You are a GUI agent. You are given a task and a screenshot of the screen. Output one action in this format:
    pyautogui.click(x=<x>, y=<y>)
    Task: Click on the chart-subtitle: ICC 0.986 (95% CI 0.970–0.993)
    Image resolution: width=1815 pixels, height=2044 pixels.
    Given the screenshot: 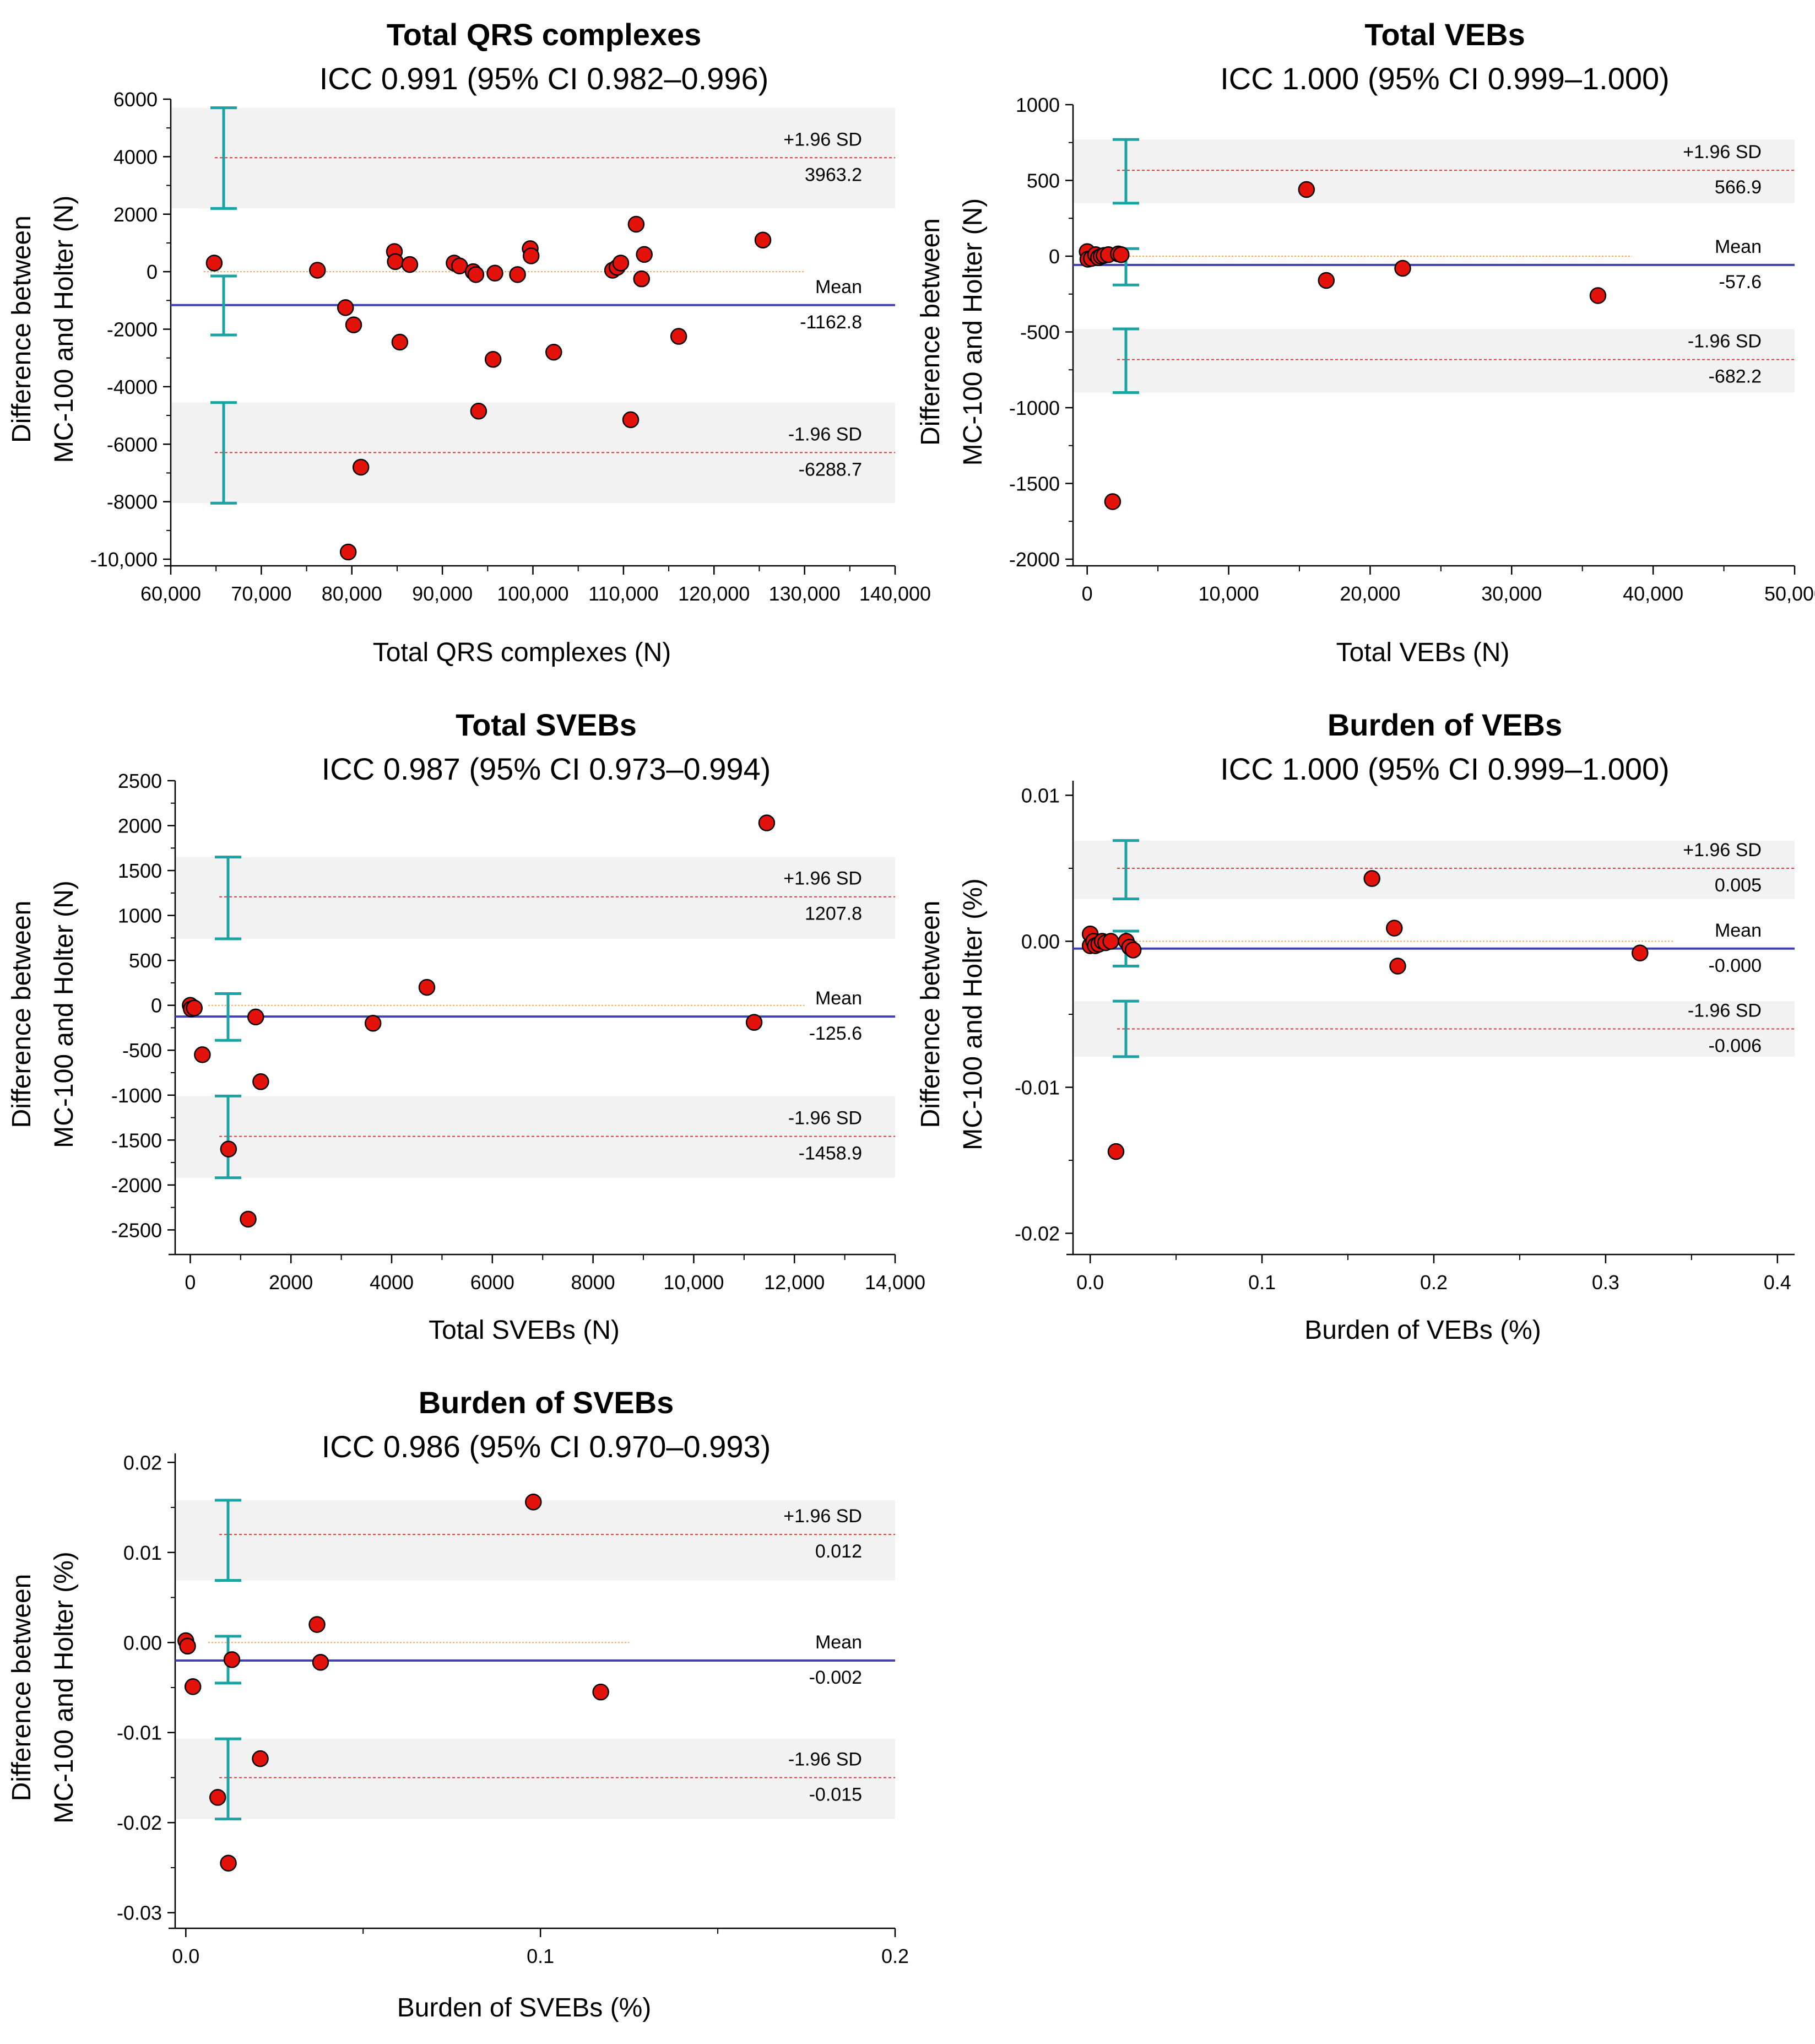 What is the action you would take?
    pyautogui.click(x=547, y=1446)
    